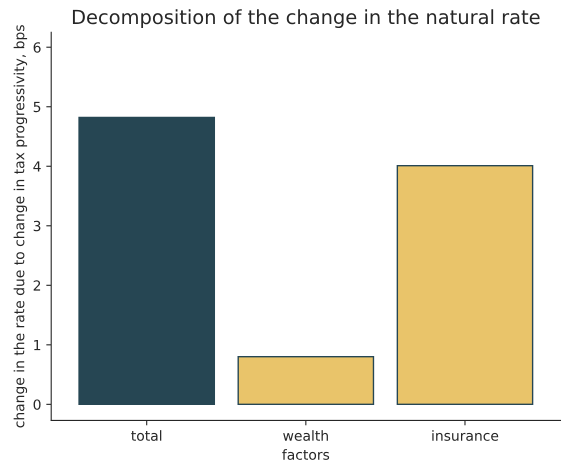 The width and height of the screenshot is (569, 462). I want to click on y-tick-label: 1, so click(37, 345).